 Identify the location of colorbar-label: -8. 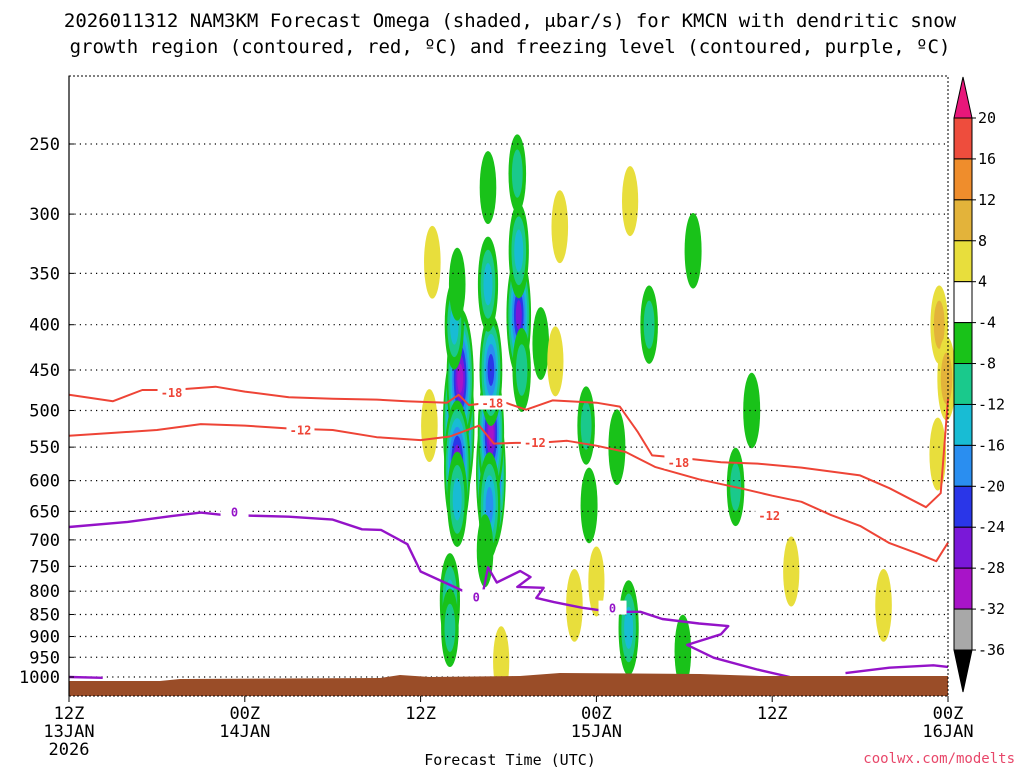
(987, 364).